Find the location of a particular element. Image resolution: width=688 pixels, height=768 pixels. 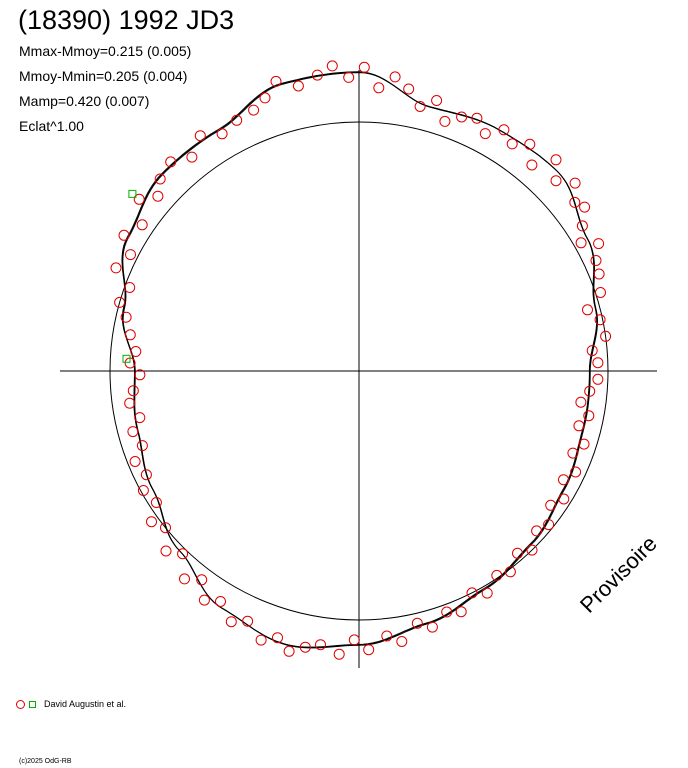

stat-eclat: Eclat^1.00 is located at coordinates (51, 126).